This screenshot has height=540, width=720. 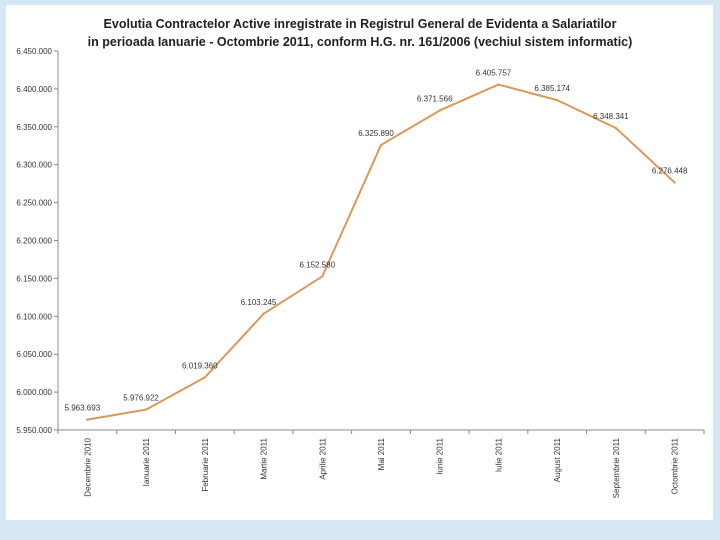 I want to click on y-tick-label: 6.000.000, so click(x=34, y=392).